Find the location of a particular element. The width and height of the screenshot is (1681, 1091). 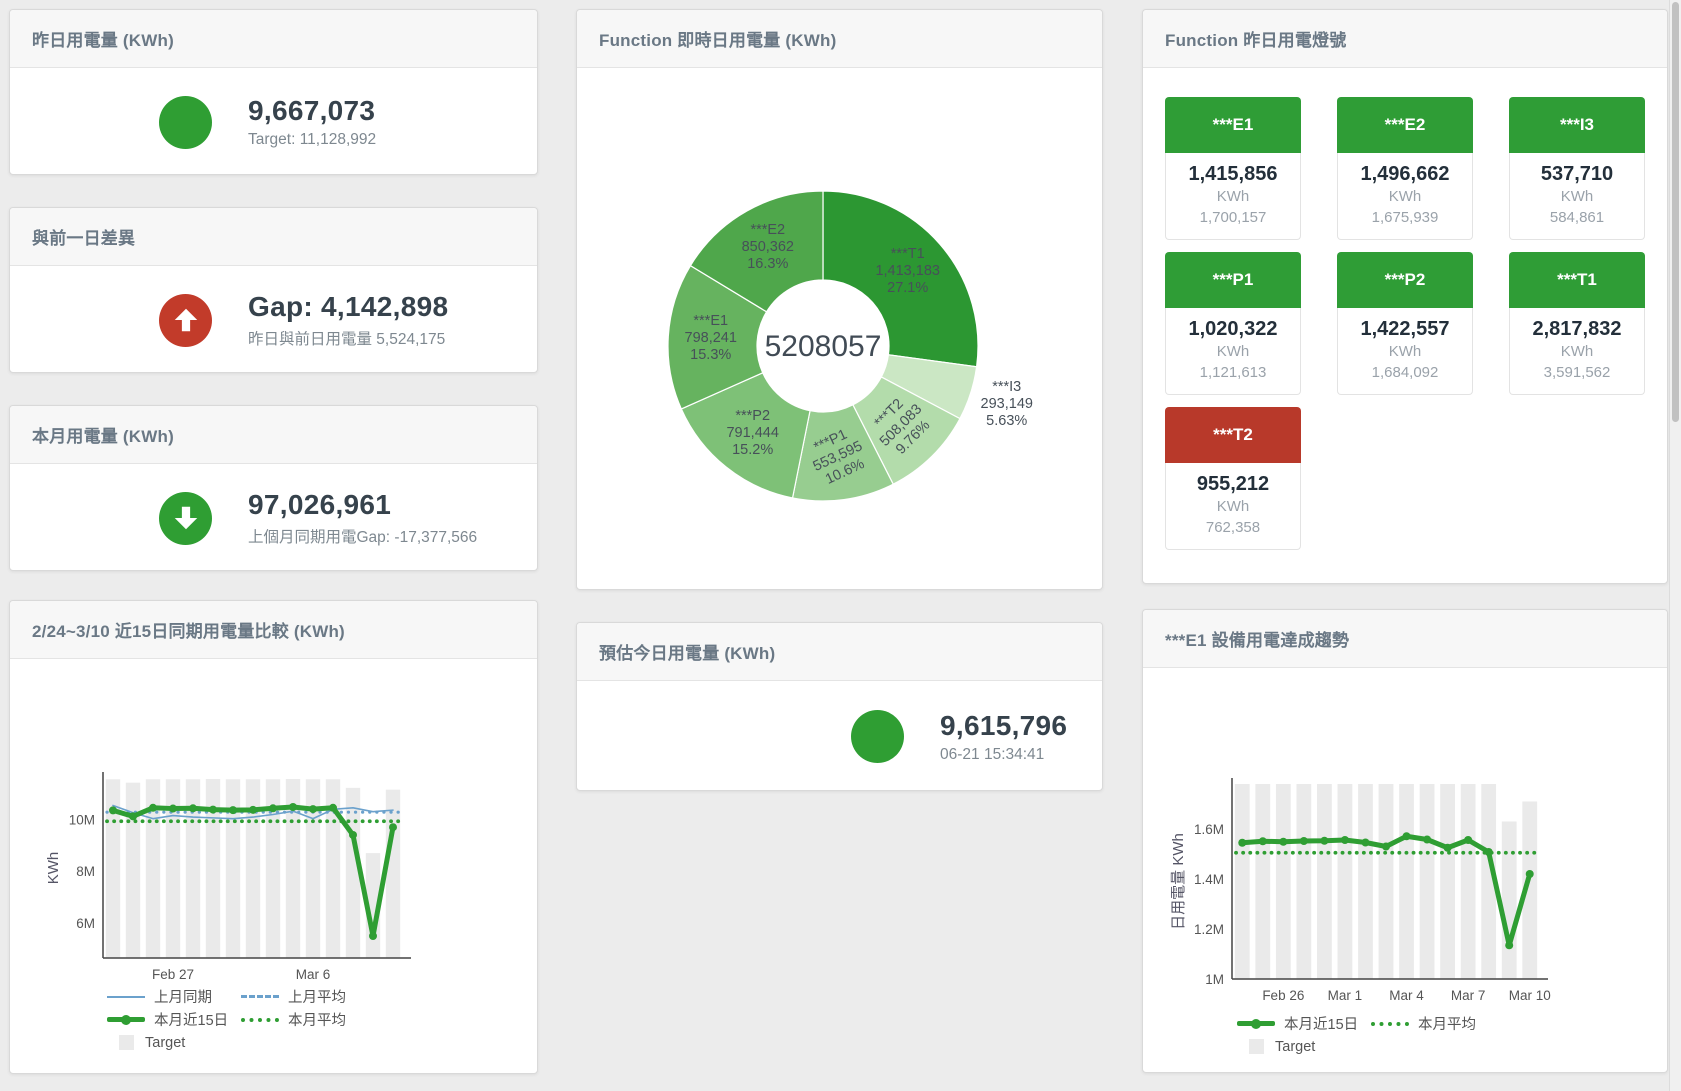

svg-text: Mar 6 is located at coordinates (313, 974).